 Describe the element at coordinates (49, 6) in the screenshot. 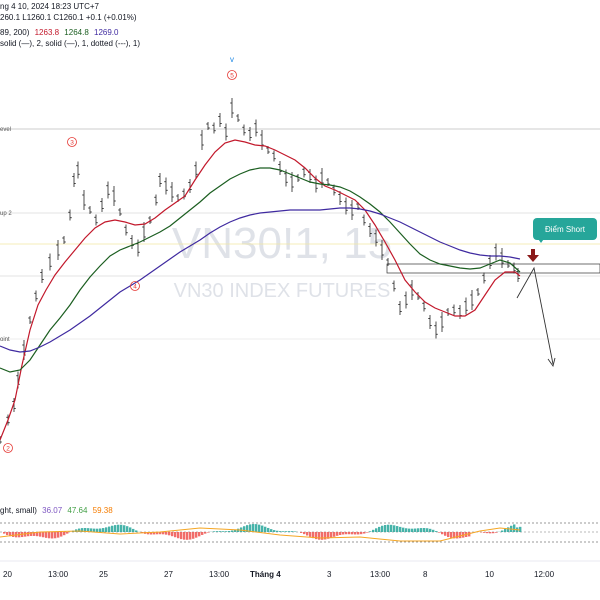

I see `legend-time: ng 4 10, 2024 18:23 UTC+7` at that location.